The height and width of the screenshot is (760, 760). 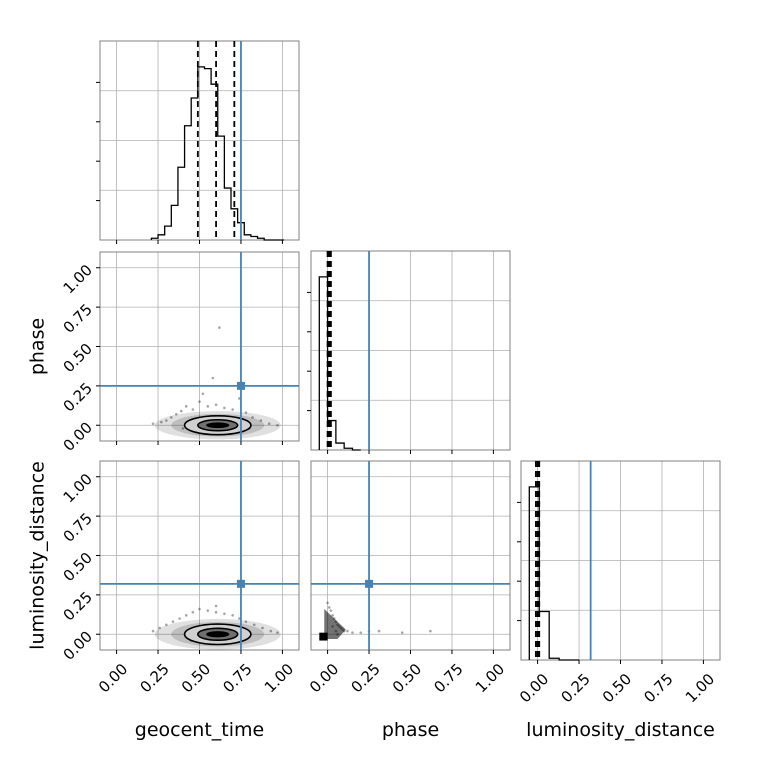 I want to click on scatter-panel-geocent_time-vs-phase, so click(x=198, y=348).